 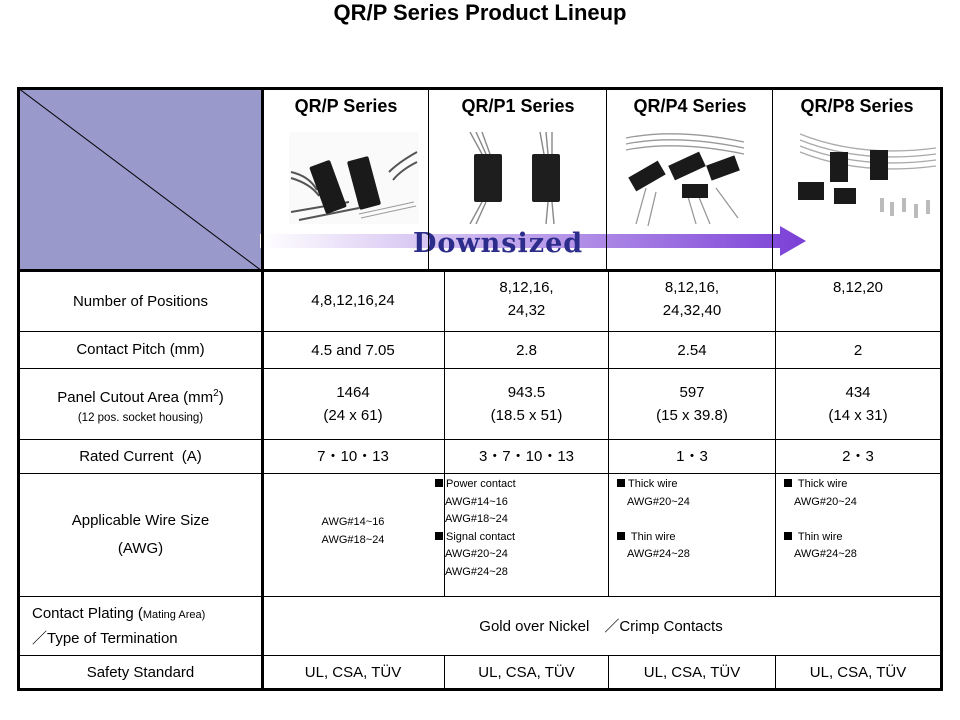 What do you see at coordinates (353, 404) in the screenshot?
I see `cell-cutout-col1: 1464 (24 x 61)` at bounding box center [353, 404].